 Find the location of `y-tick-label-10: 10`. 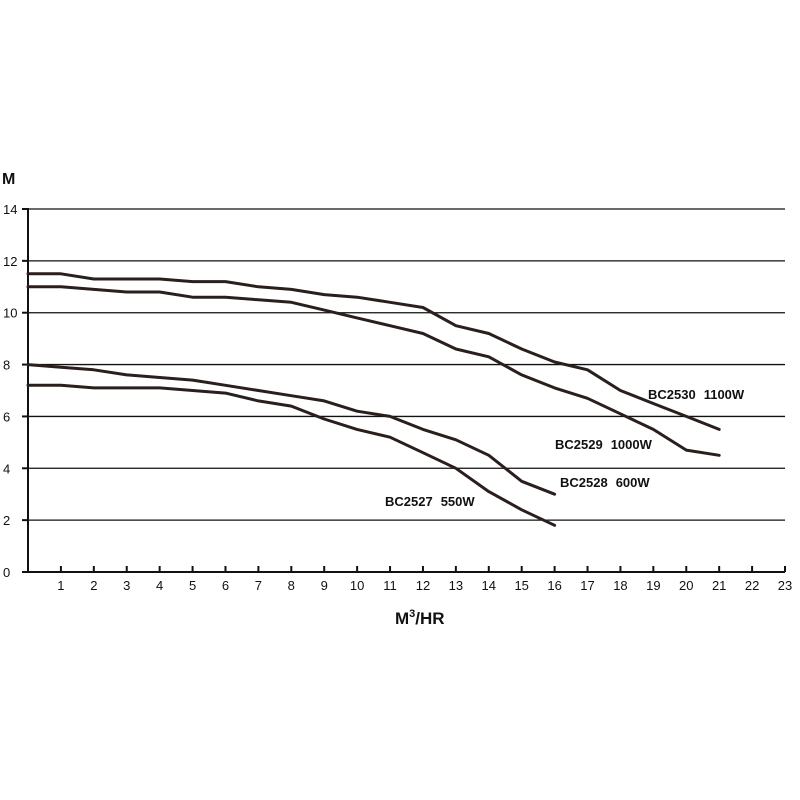

y-tick-label-10: 10 is located at coordinates (10, 313).